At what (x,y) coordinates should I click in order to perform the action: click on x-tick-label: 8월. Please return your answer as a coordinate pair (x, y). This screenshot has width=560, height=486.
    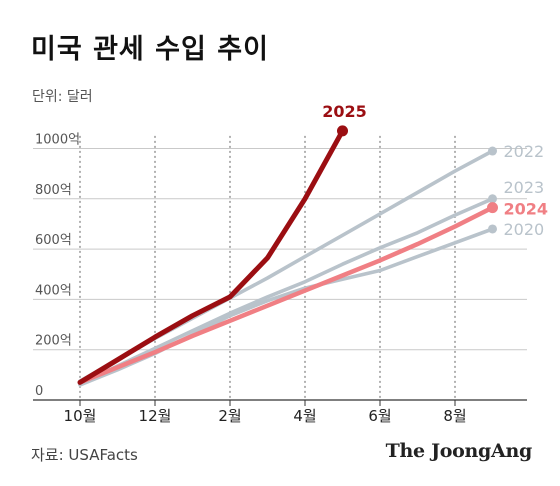
    Looking at the image, I should click on (454, 416).